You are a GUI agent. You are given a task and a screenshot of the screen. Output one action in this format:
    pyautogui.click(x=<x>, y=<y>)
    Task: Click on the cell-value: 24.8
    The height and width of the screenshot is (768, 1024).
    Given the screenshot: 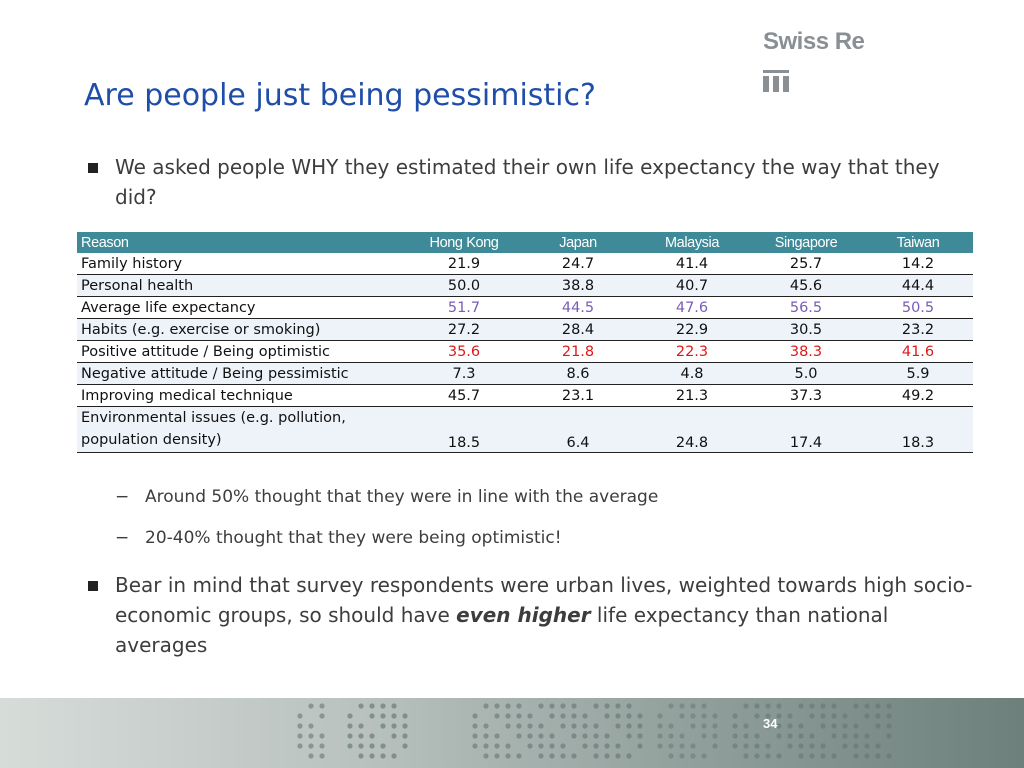 What is the action you would take?
    pyautogui.click(x=692, y=429)
    